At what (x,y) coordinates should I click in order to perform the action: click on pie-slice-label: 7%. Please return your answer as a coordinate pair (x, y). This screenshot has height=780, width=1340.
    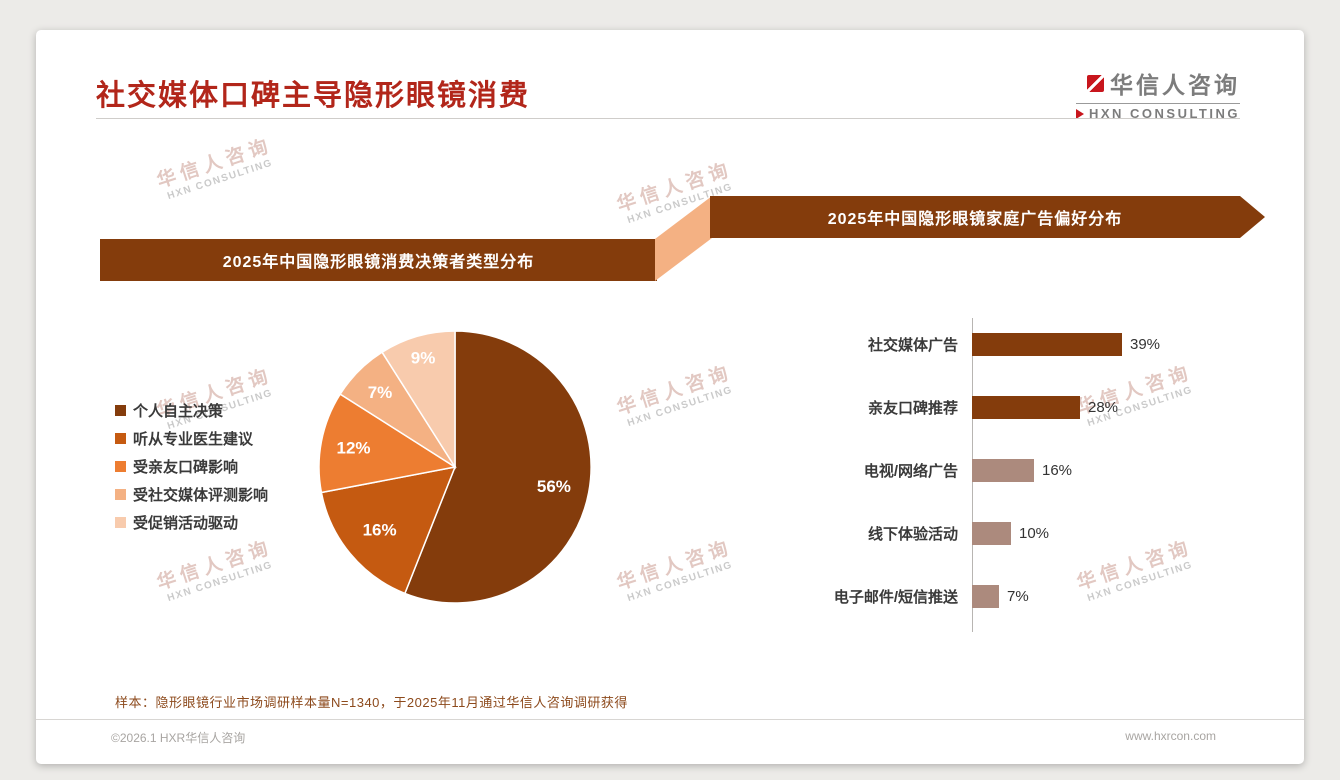
    Looking at the image, I should click on (380, 392).